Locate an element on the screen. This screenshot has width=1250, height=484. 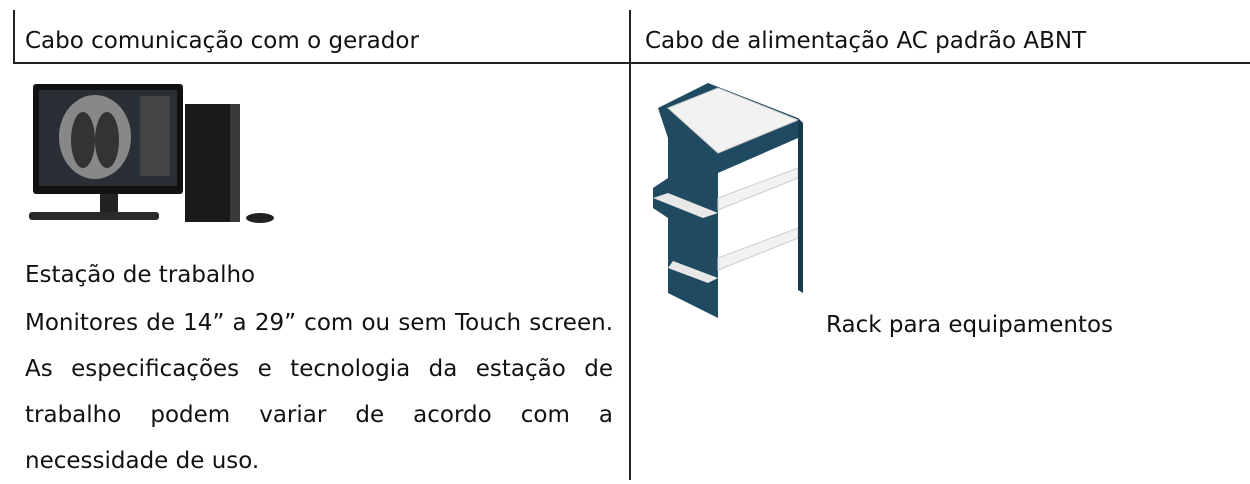
header-cell: Cabo comunicação com o gerador is located at coordinates (222, 41).